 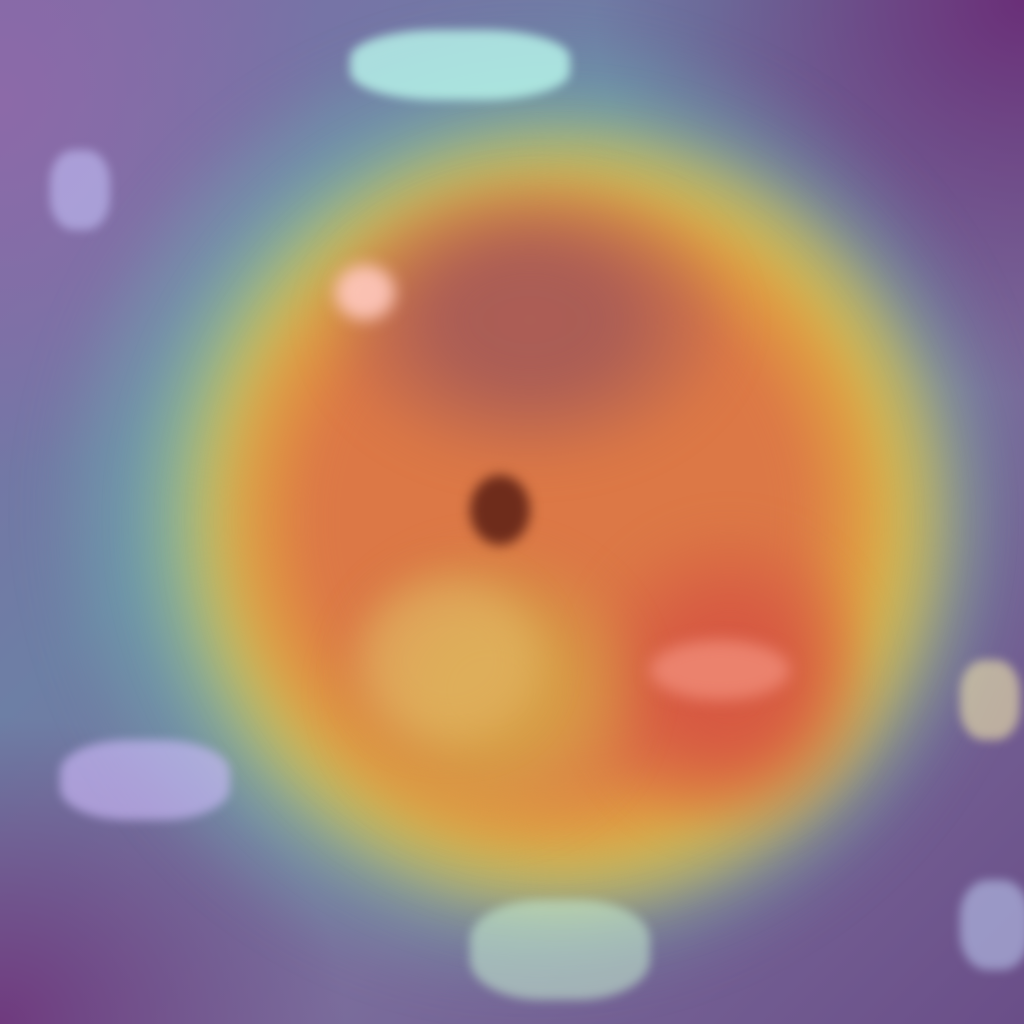 What do you see at coordinates (500, 510) in the screenshot?
I see `dark-spot` at bounding box center [500, 510].